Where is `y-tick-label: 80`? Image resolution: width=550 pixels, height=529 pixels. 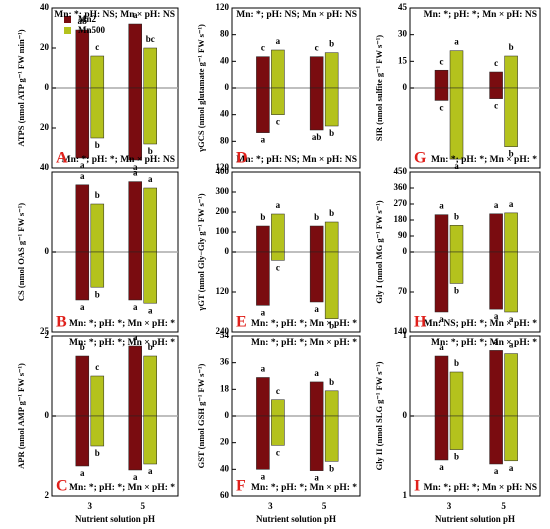 y-tick-label: 80 is located at coordinates (225, 140).